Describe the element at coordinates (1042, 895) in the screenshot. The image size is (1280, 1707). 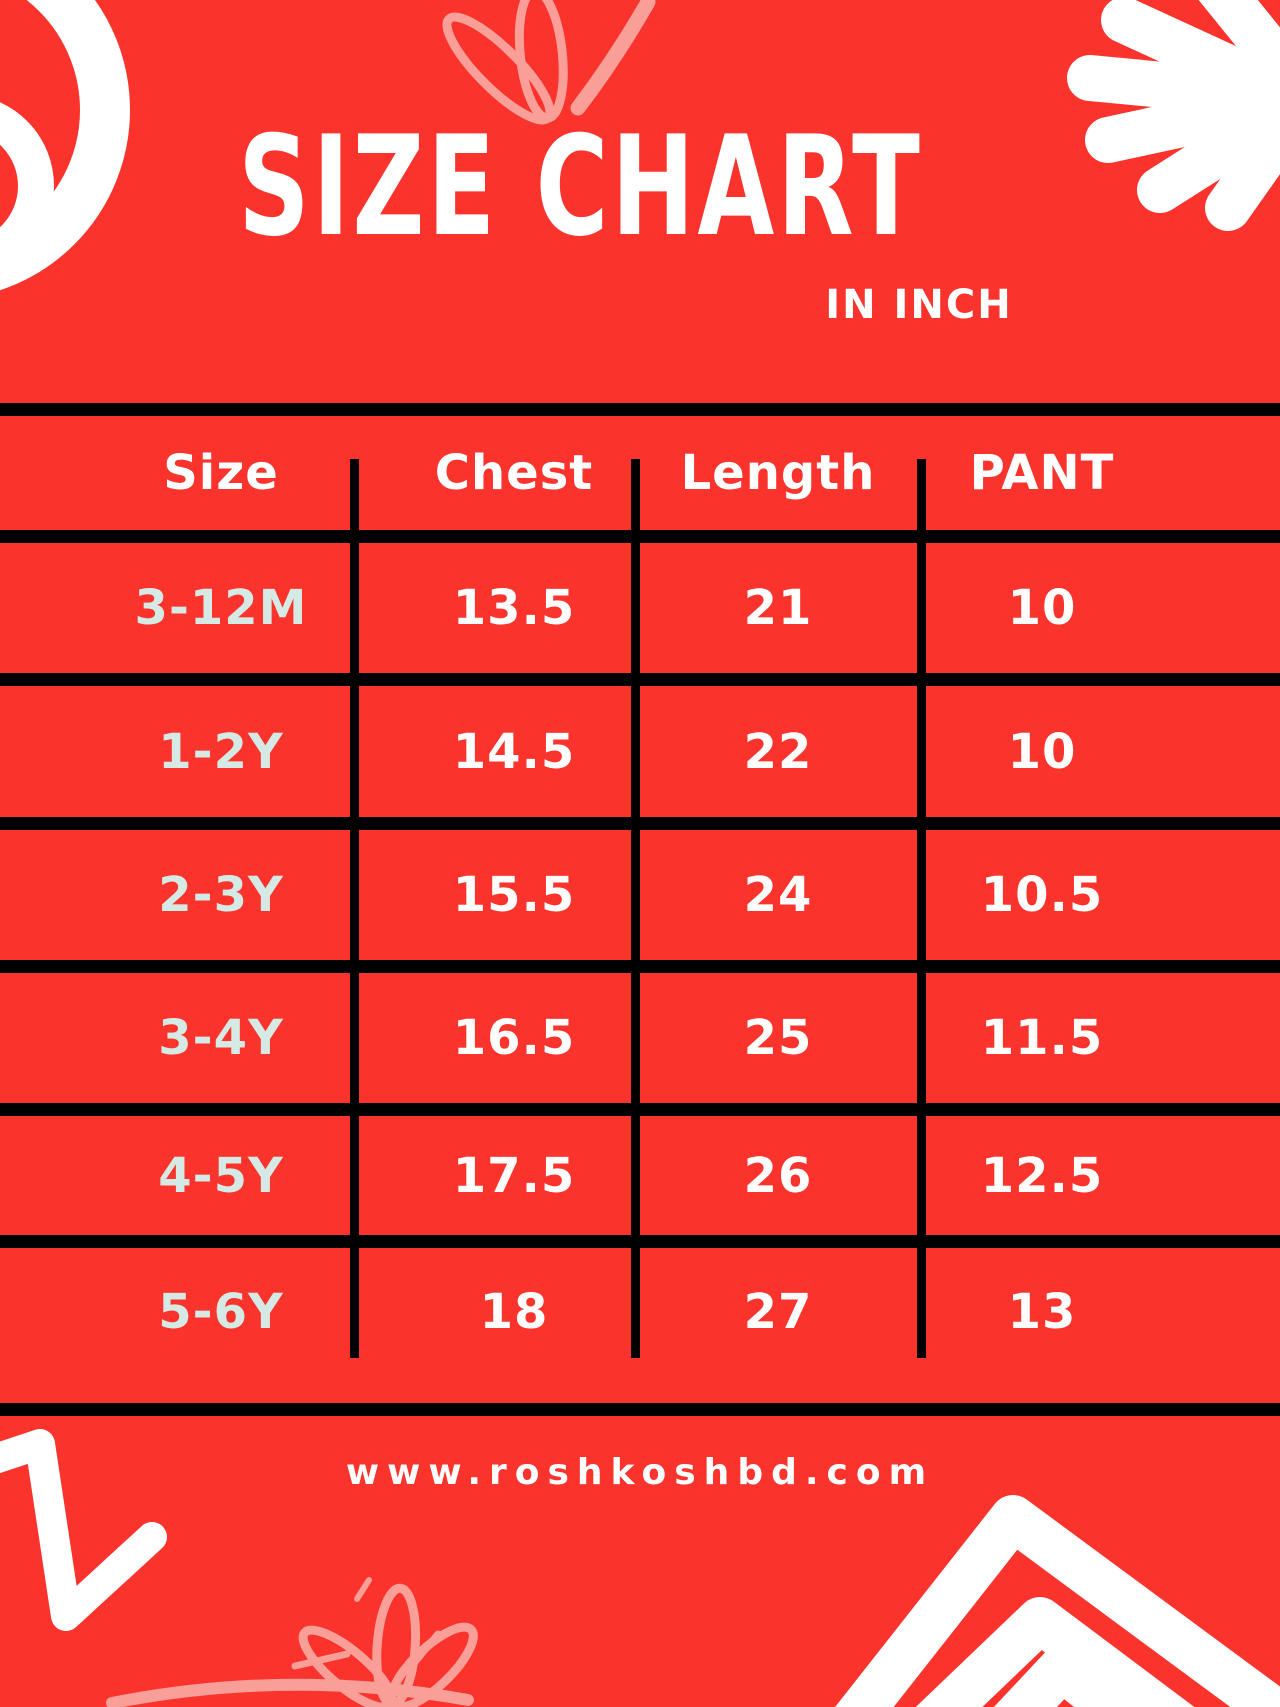
I see `pant-cell: 10.5` at that location.